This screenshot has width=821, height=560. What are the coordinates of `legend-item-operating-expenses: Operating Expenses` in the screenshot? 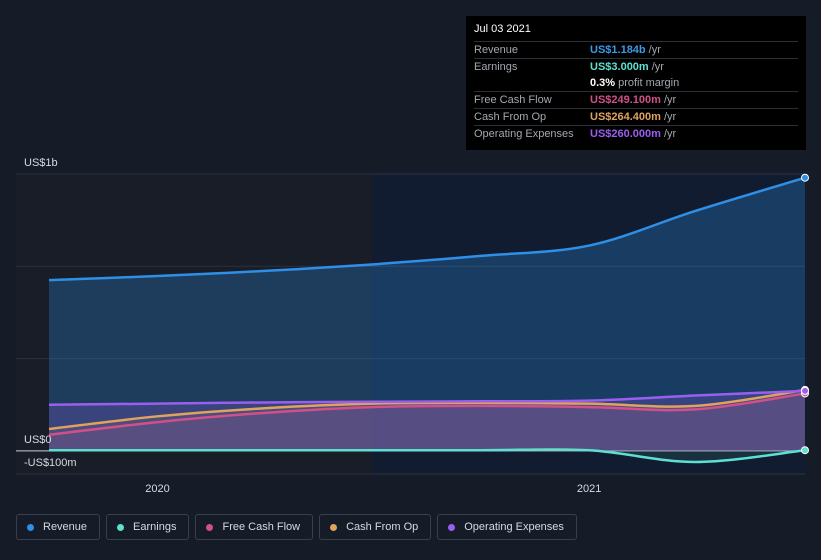 It's located at (507, 527).